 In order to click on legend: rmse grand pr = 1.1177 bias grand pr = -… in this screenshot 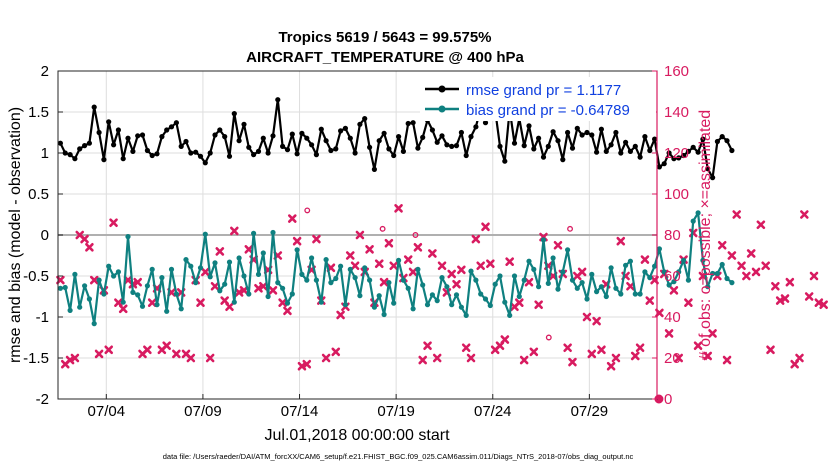, I will do `click(538, 99)`.